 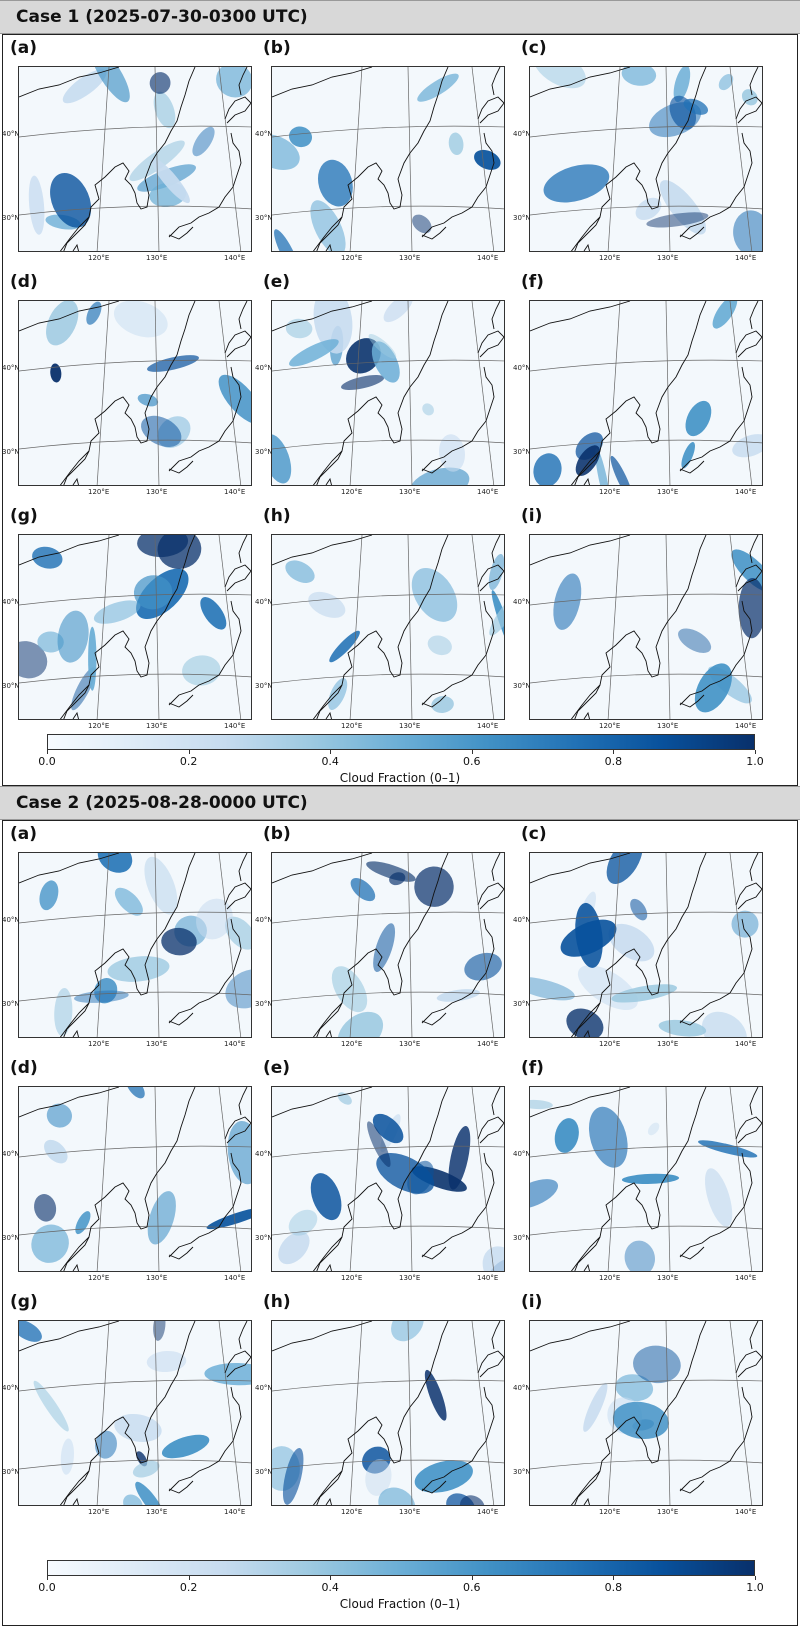 I want to click on map-panel: (i) 40°N 30°N 120°E 130°E 140°E, so click(x=643, y=1409).